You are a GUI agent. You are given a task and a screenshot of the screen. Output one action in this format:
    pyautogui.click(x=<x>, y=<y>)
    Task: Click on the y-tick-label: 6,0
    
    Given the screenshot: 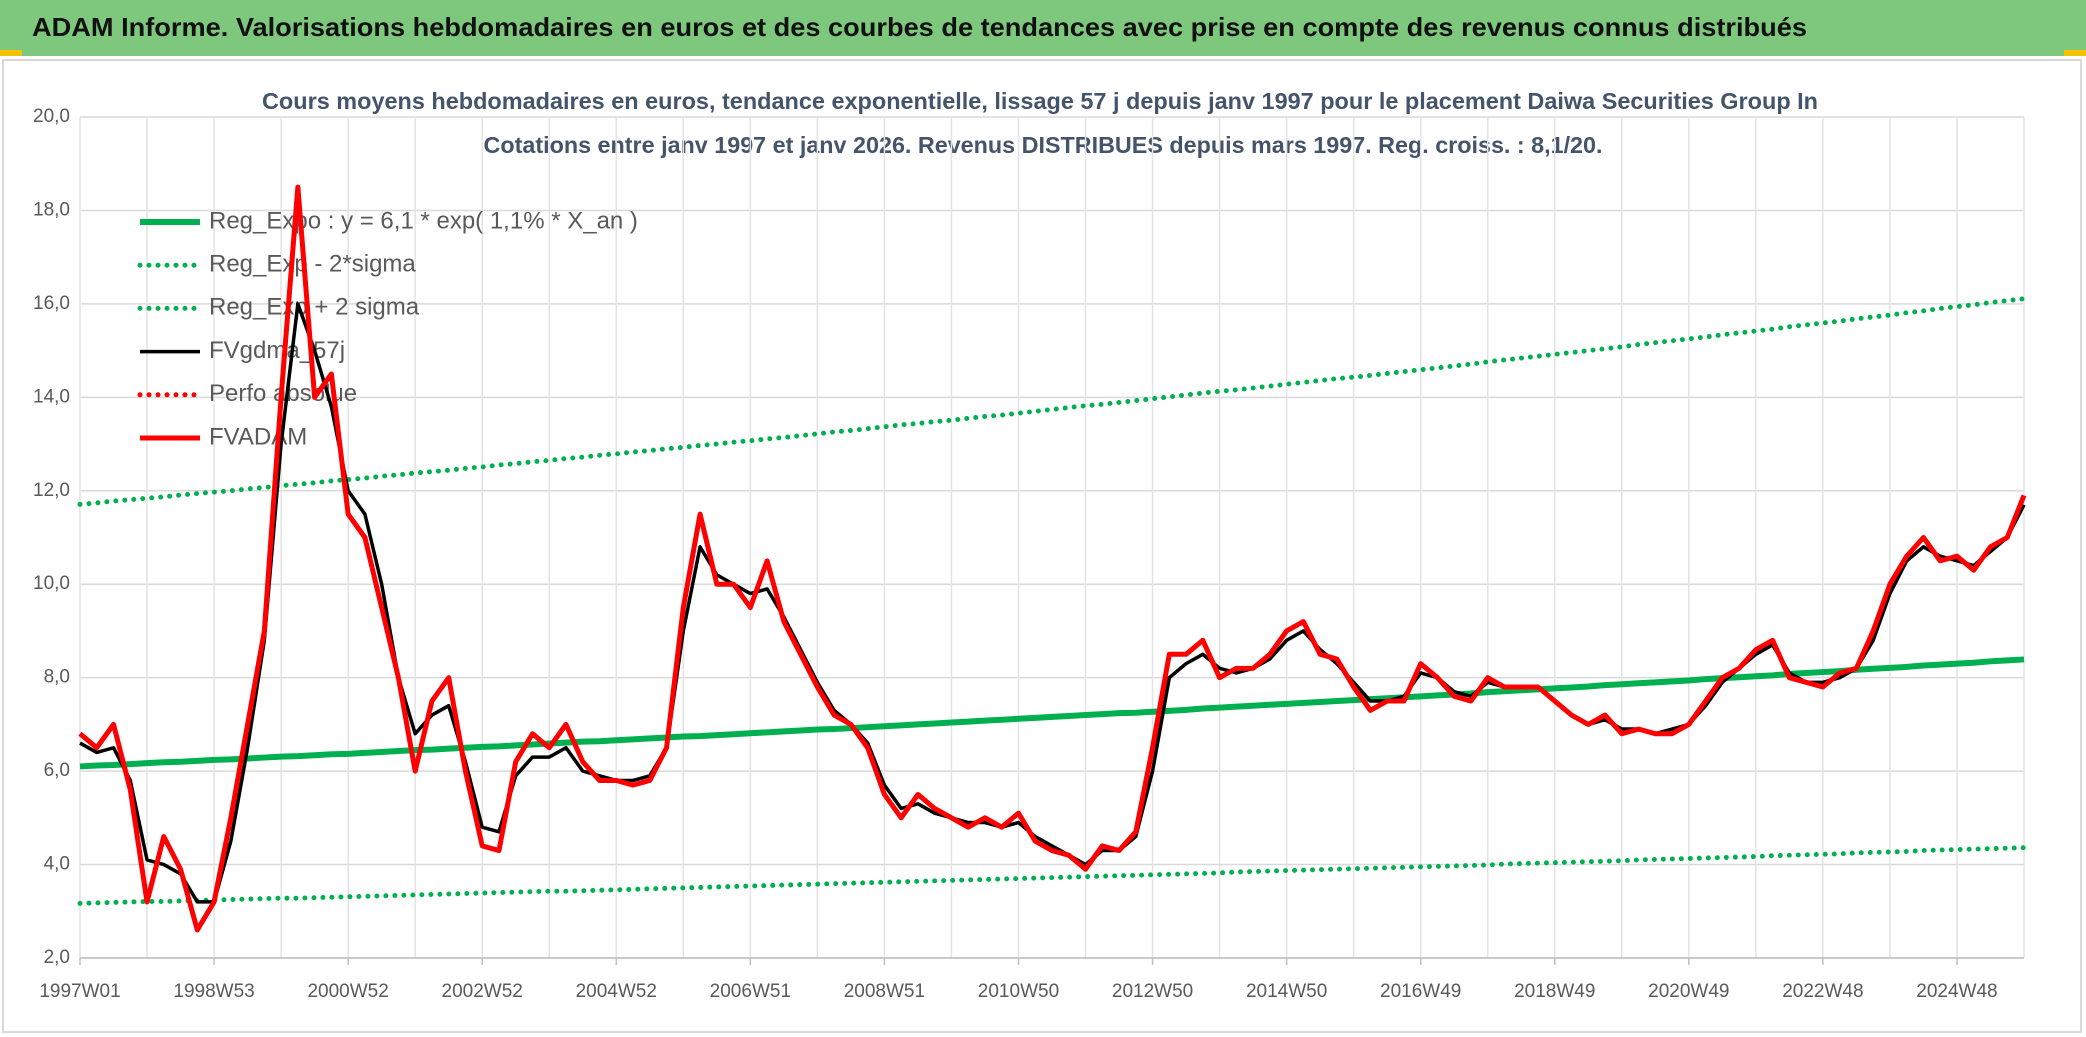 What is the action you would take?
    pyautogui.click(x=57, y=770)
    